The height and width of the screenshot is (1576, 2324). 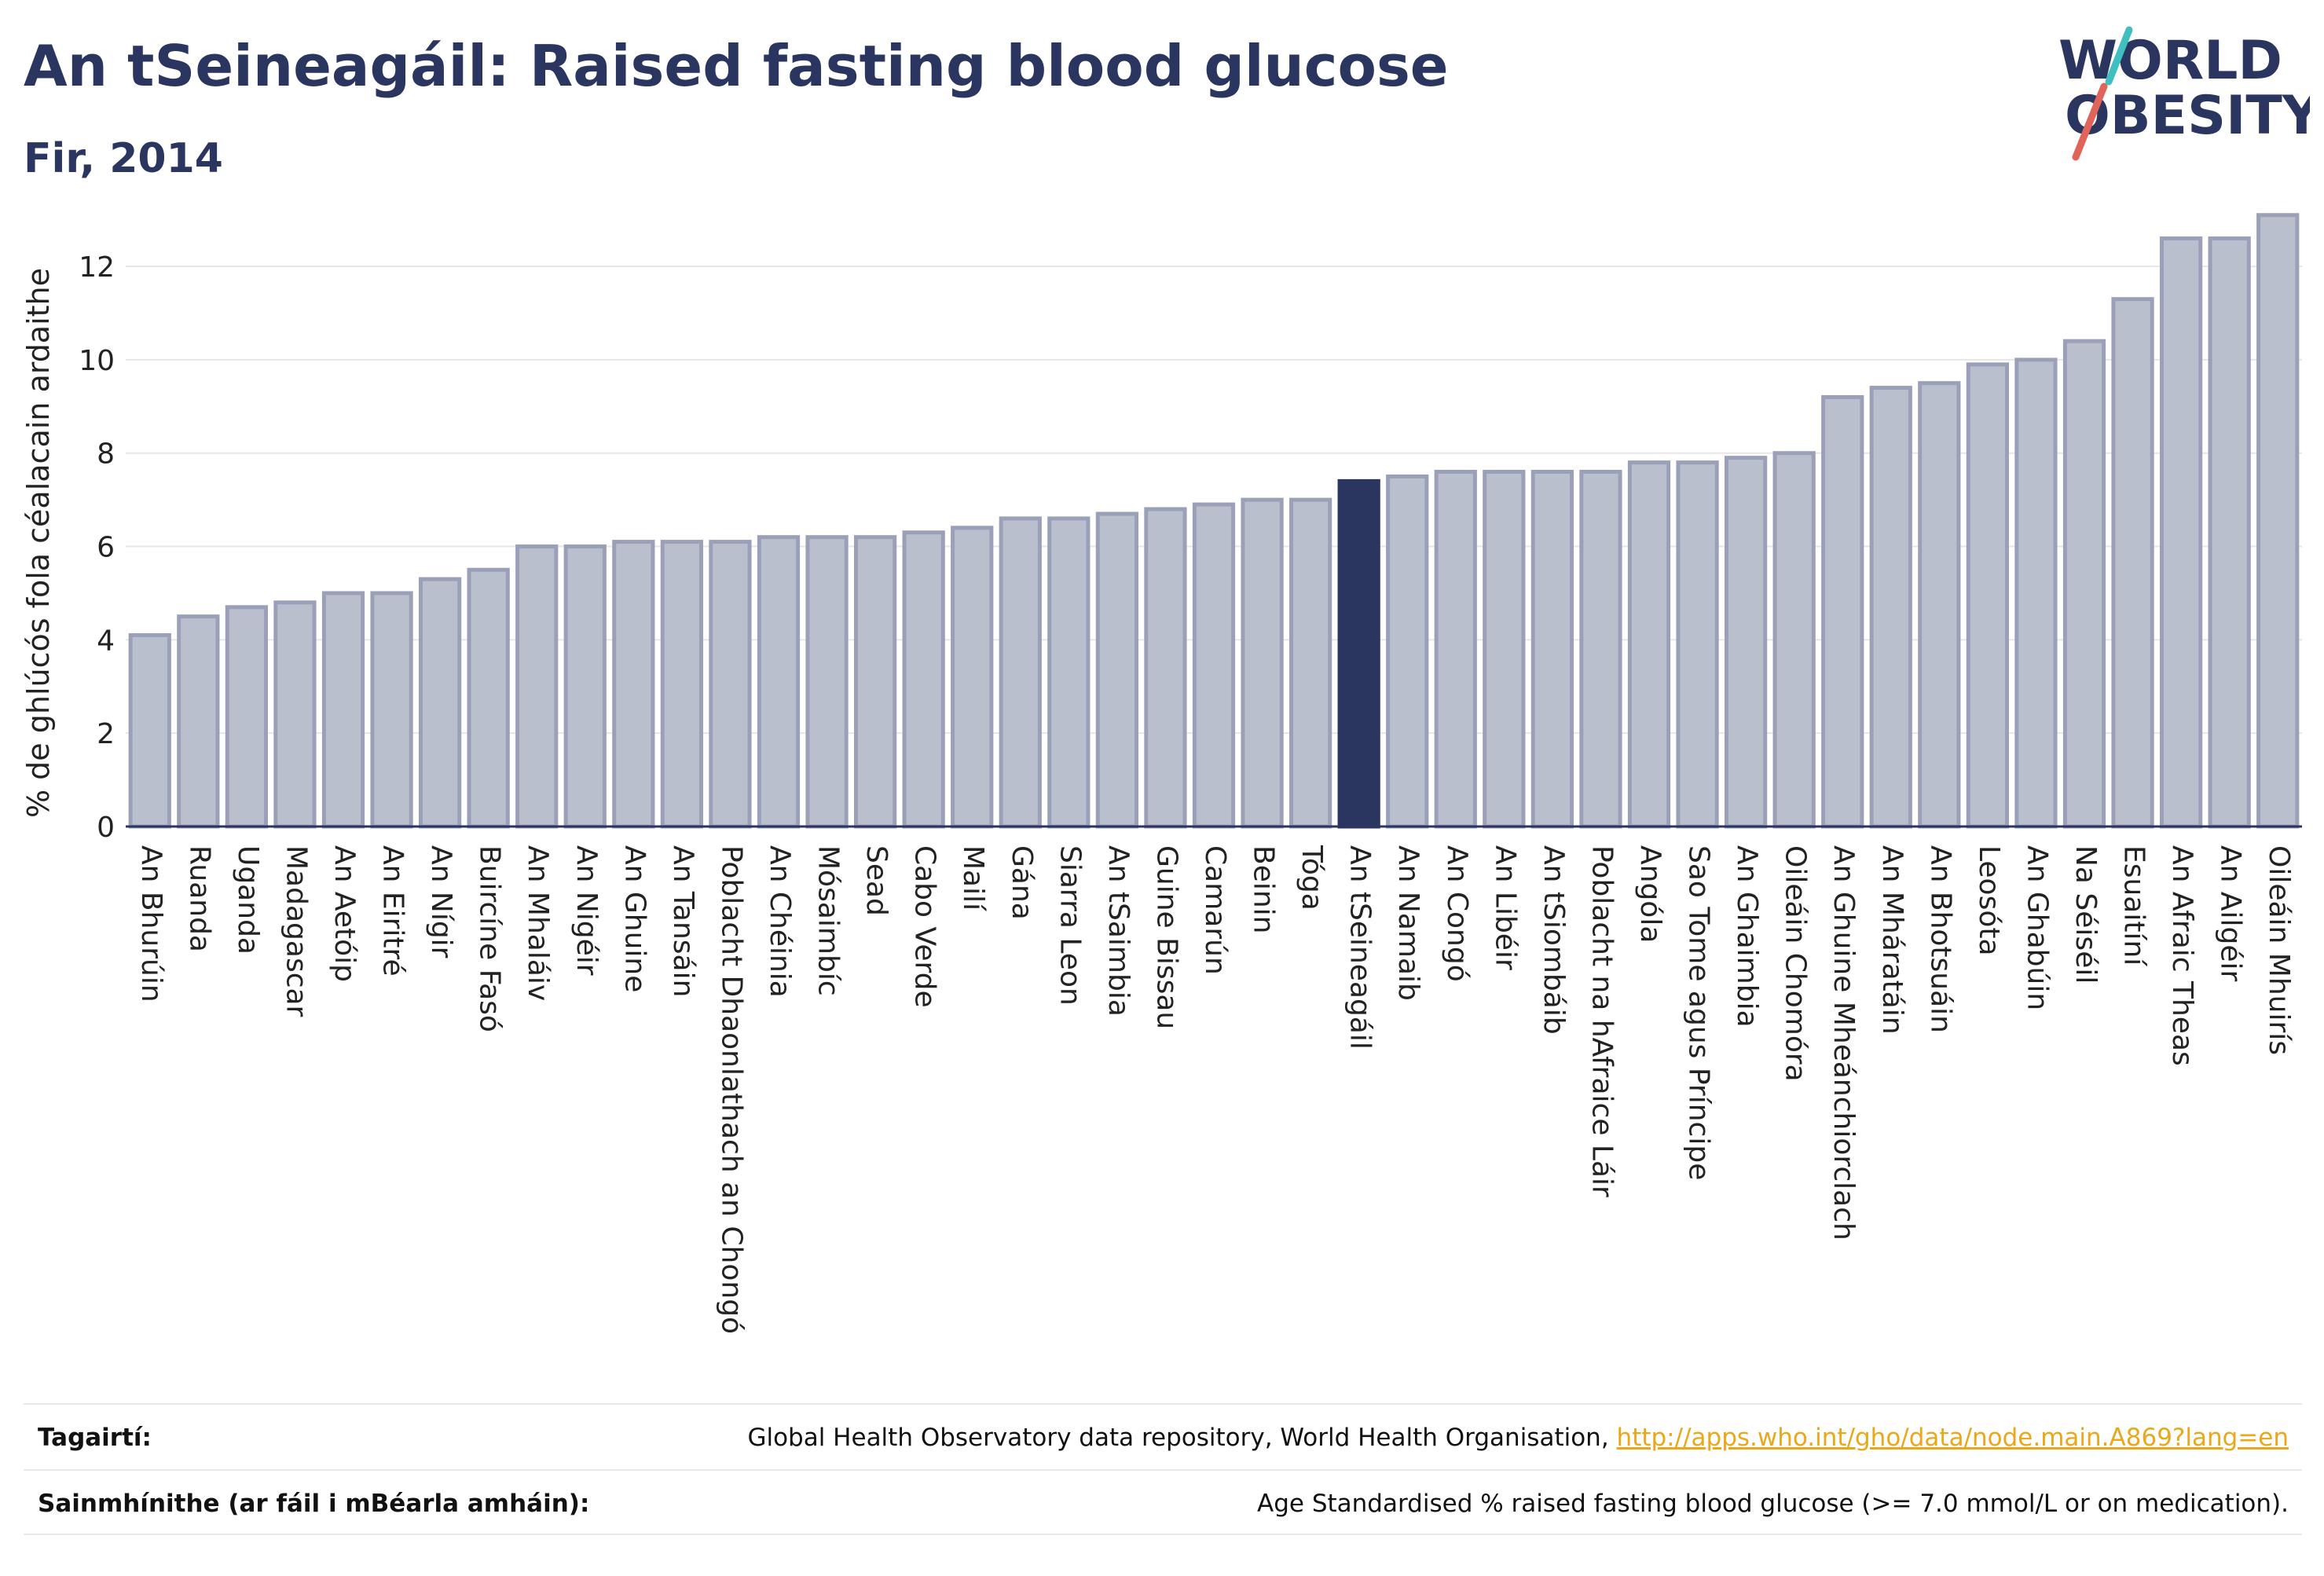 I want to click on x-tick-label: Sead, so click(x=876, y=880).